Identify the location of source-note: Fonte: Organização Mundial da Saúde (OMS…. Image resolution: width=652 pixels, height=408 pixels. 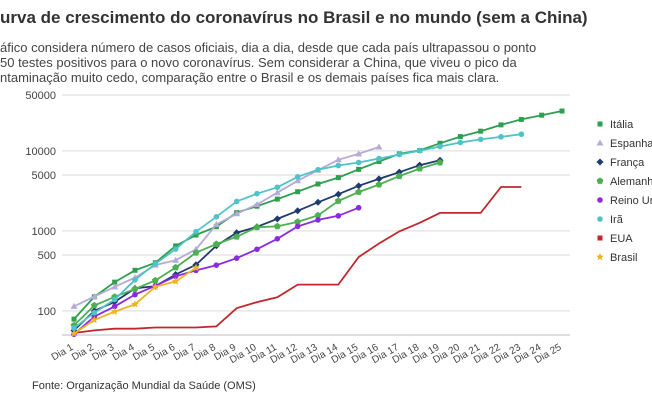
(144, 386).